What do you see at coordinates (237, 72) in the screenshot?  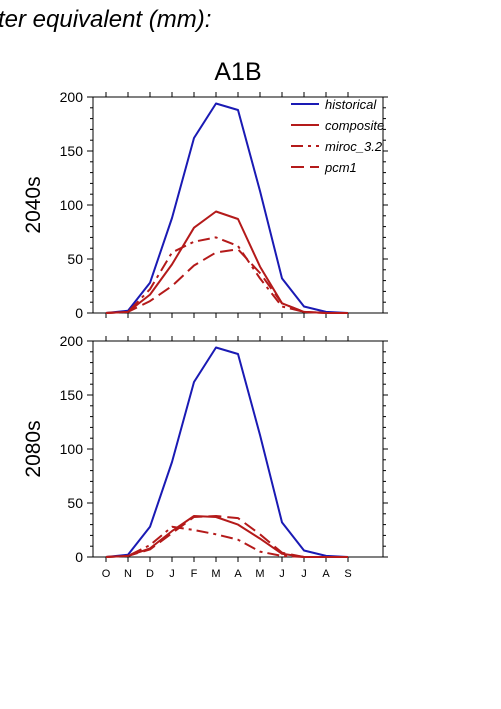 I see `scenario-title: A1B` at bounding box center [237, 72].